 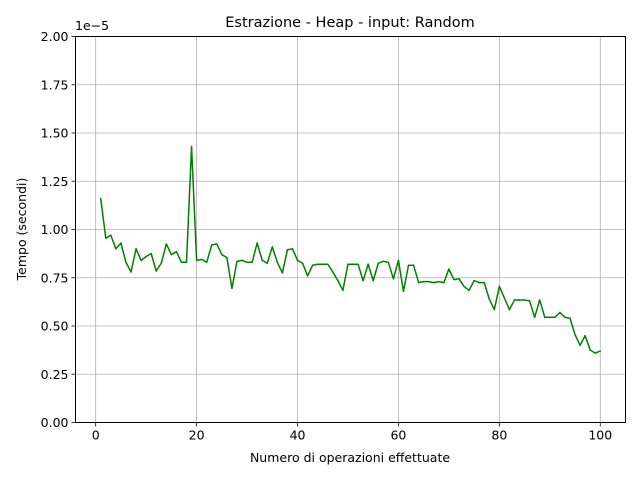 I want to click on y-axis: 0.00 0.25 0.50 0.75 1.00 1.25 1.50 1.75 2.00, so click(x=58, y=229).